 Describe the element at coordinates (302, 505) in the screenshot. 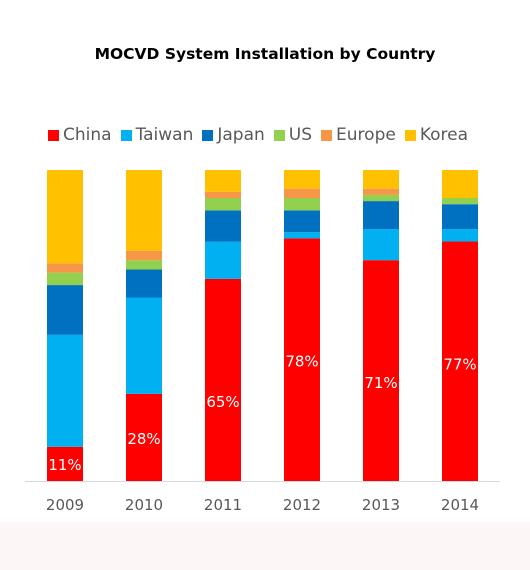

I see `x-tick-label-2012: 2012` at that location.